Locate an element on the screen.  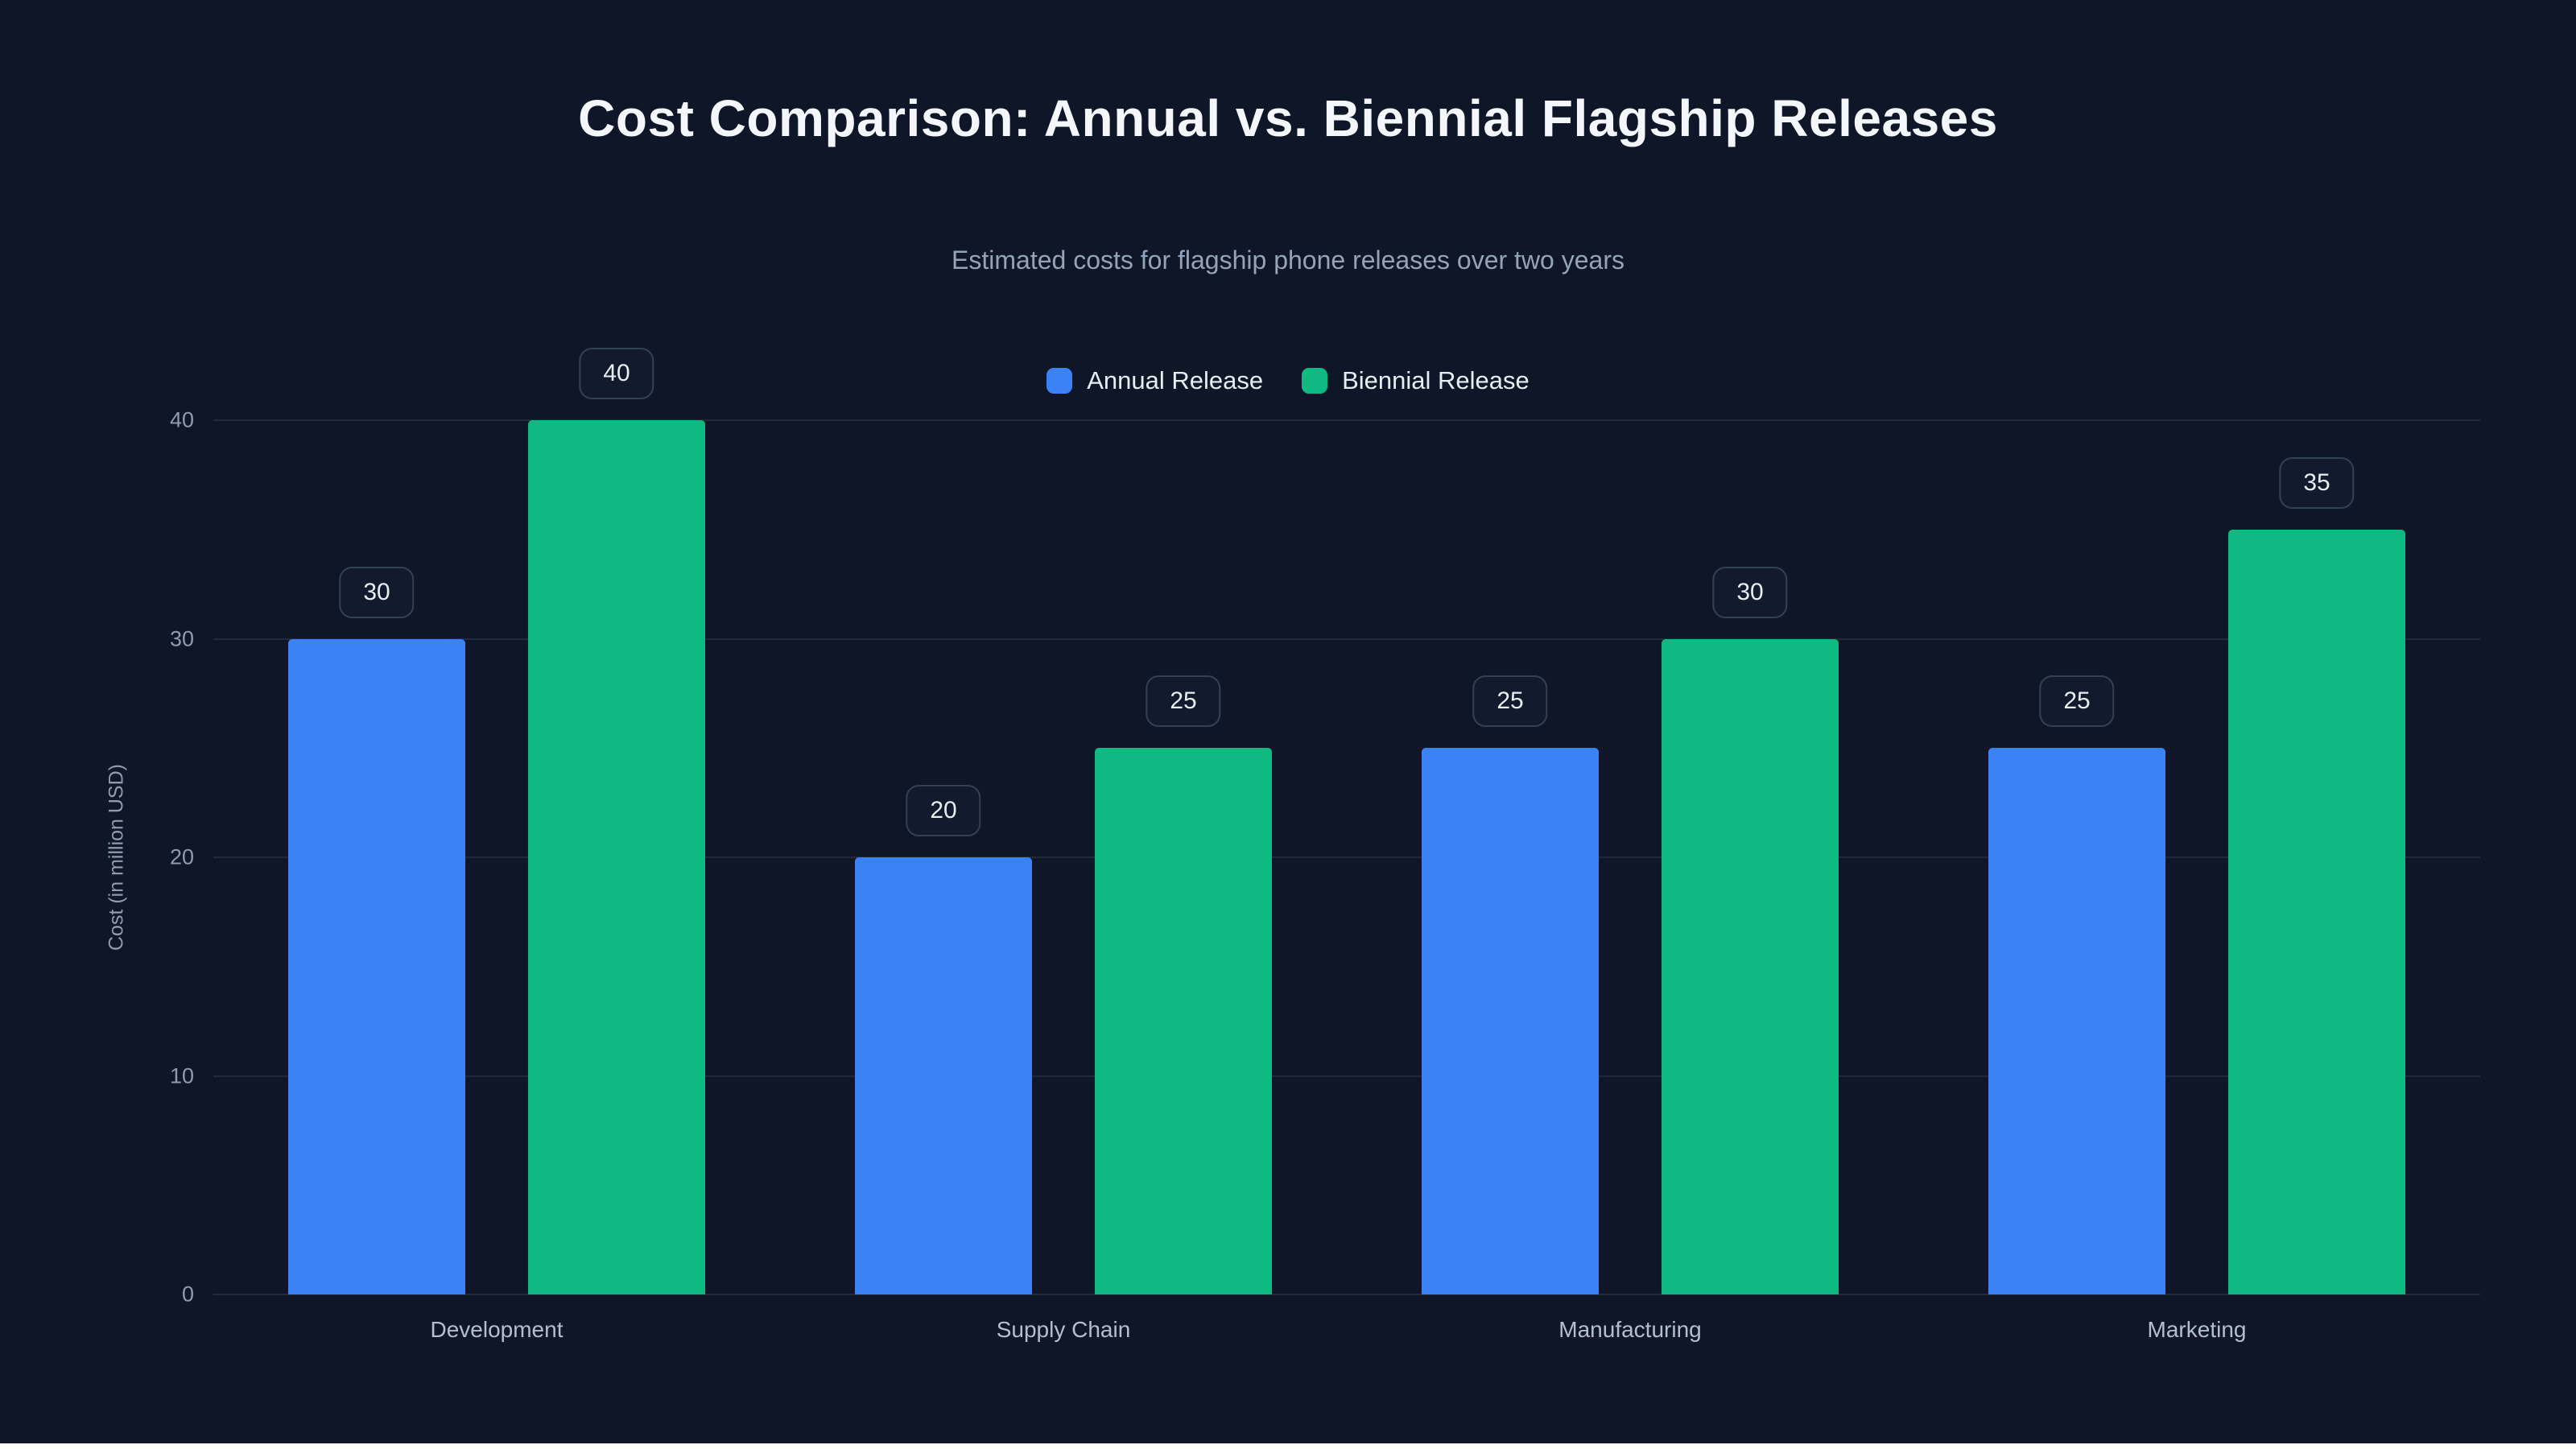
x-label-manufacturing: Manufacturing is located at coordinates (1630, 1329).